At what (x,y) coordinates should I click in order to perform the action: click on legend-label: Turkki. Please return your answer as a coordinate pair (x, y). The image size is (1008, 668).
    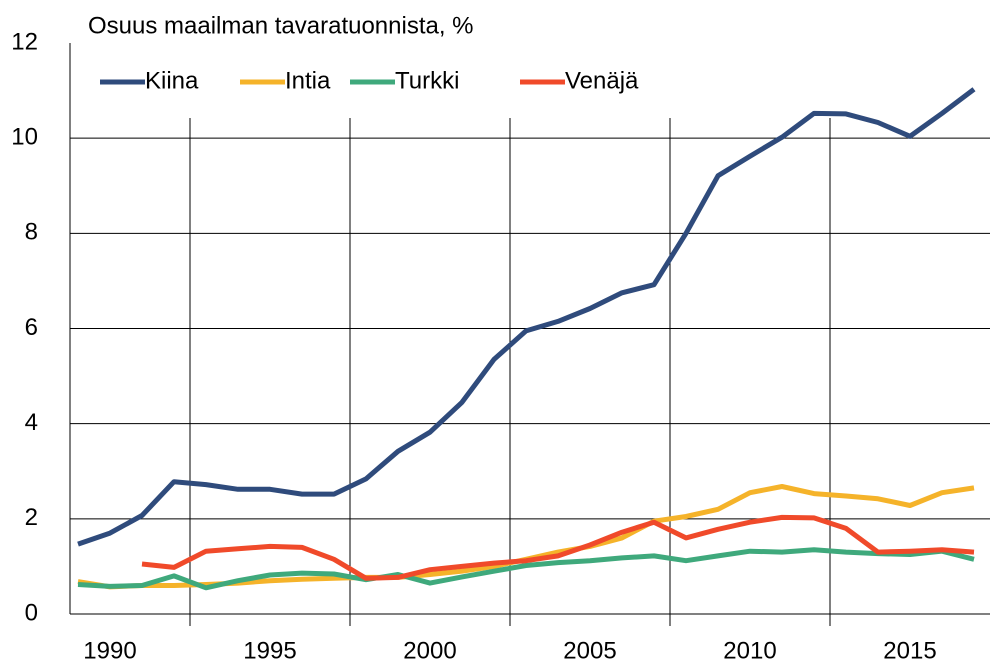
    Looking at the image, I should click on (427, 80).